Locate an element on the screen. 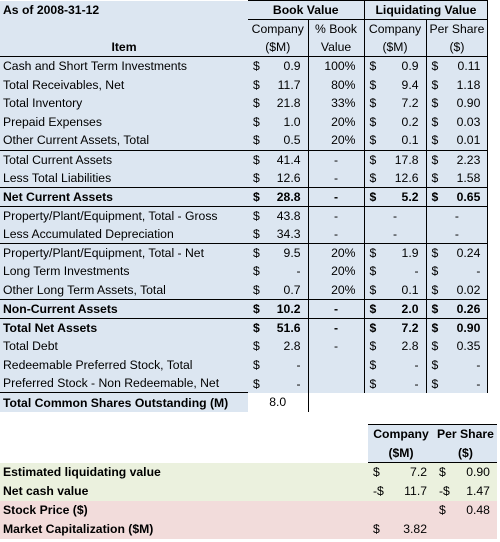 Image resolution: width=500 pixels, height=542 pixels. book-company-cell: $0.7 is located at coordinates (278, 290).